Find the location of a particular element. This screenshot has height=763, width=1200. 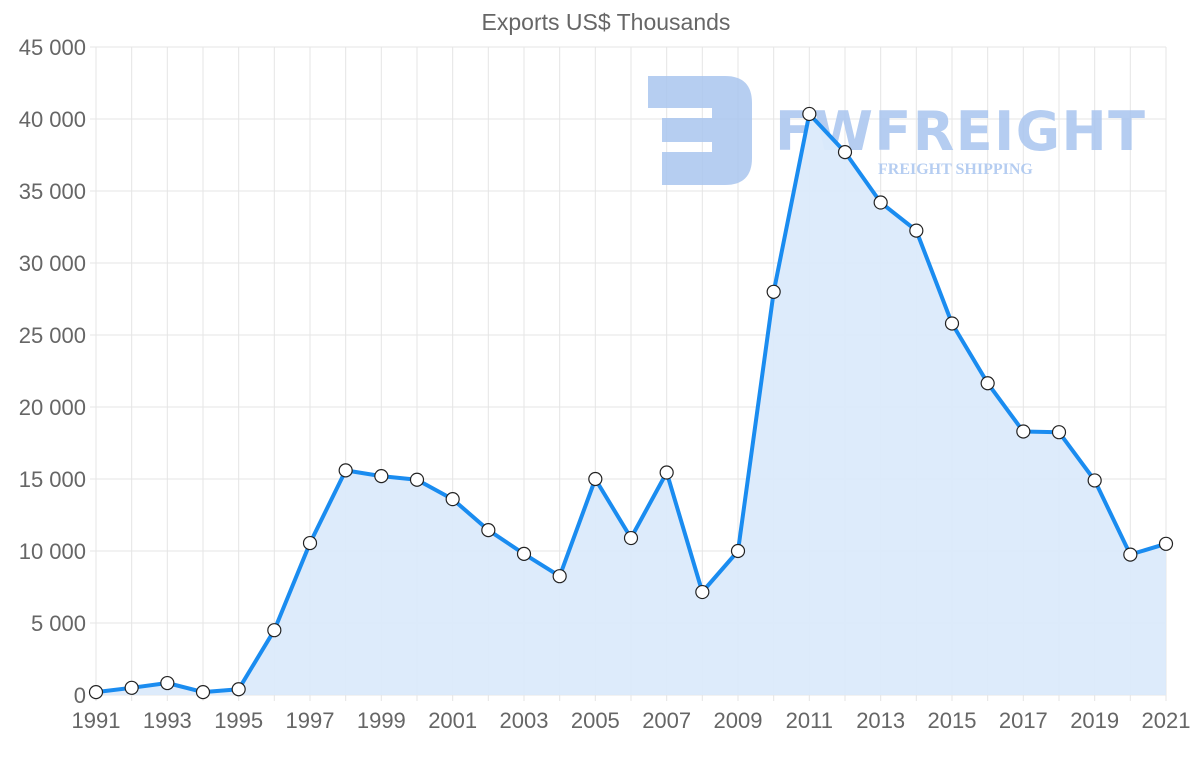

watermark-logo: FWFREIGHT FREIGHT SHIPPING is located at coordinates (896, 130).